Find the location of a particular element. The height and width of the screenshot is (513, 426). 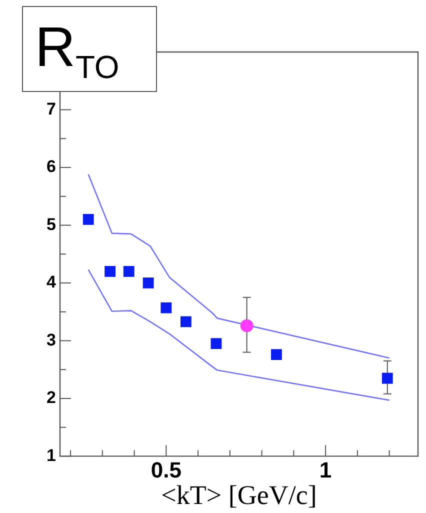

y-tick-label: 2 is located at coordinates (51, 398).